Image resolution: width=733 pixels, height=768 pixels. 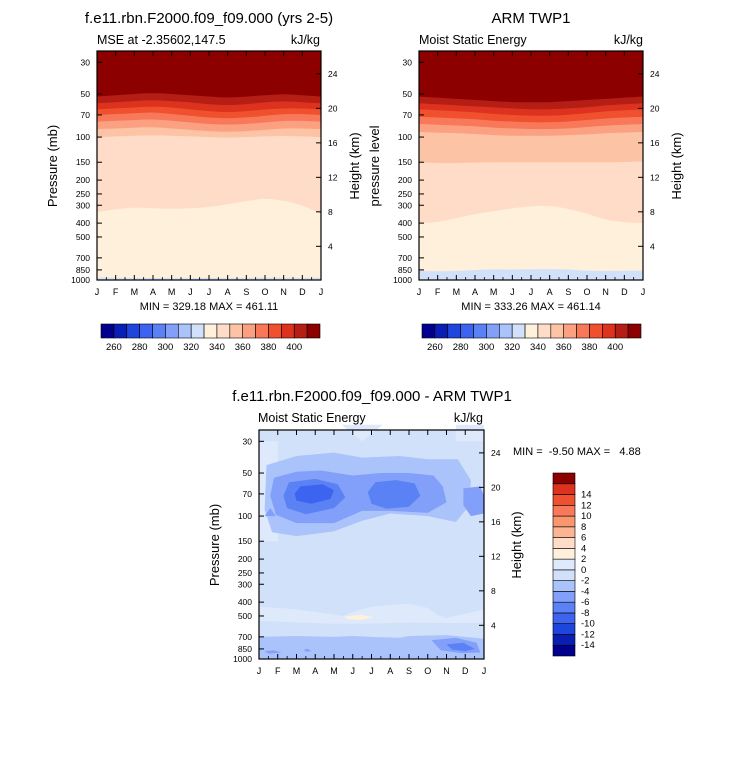 I want to click on colorbar-label: 280, so click(x=140, y=347).